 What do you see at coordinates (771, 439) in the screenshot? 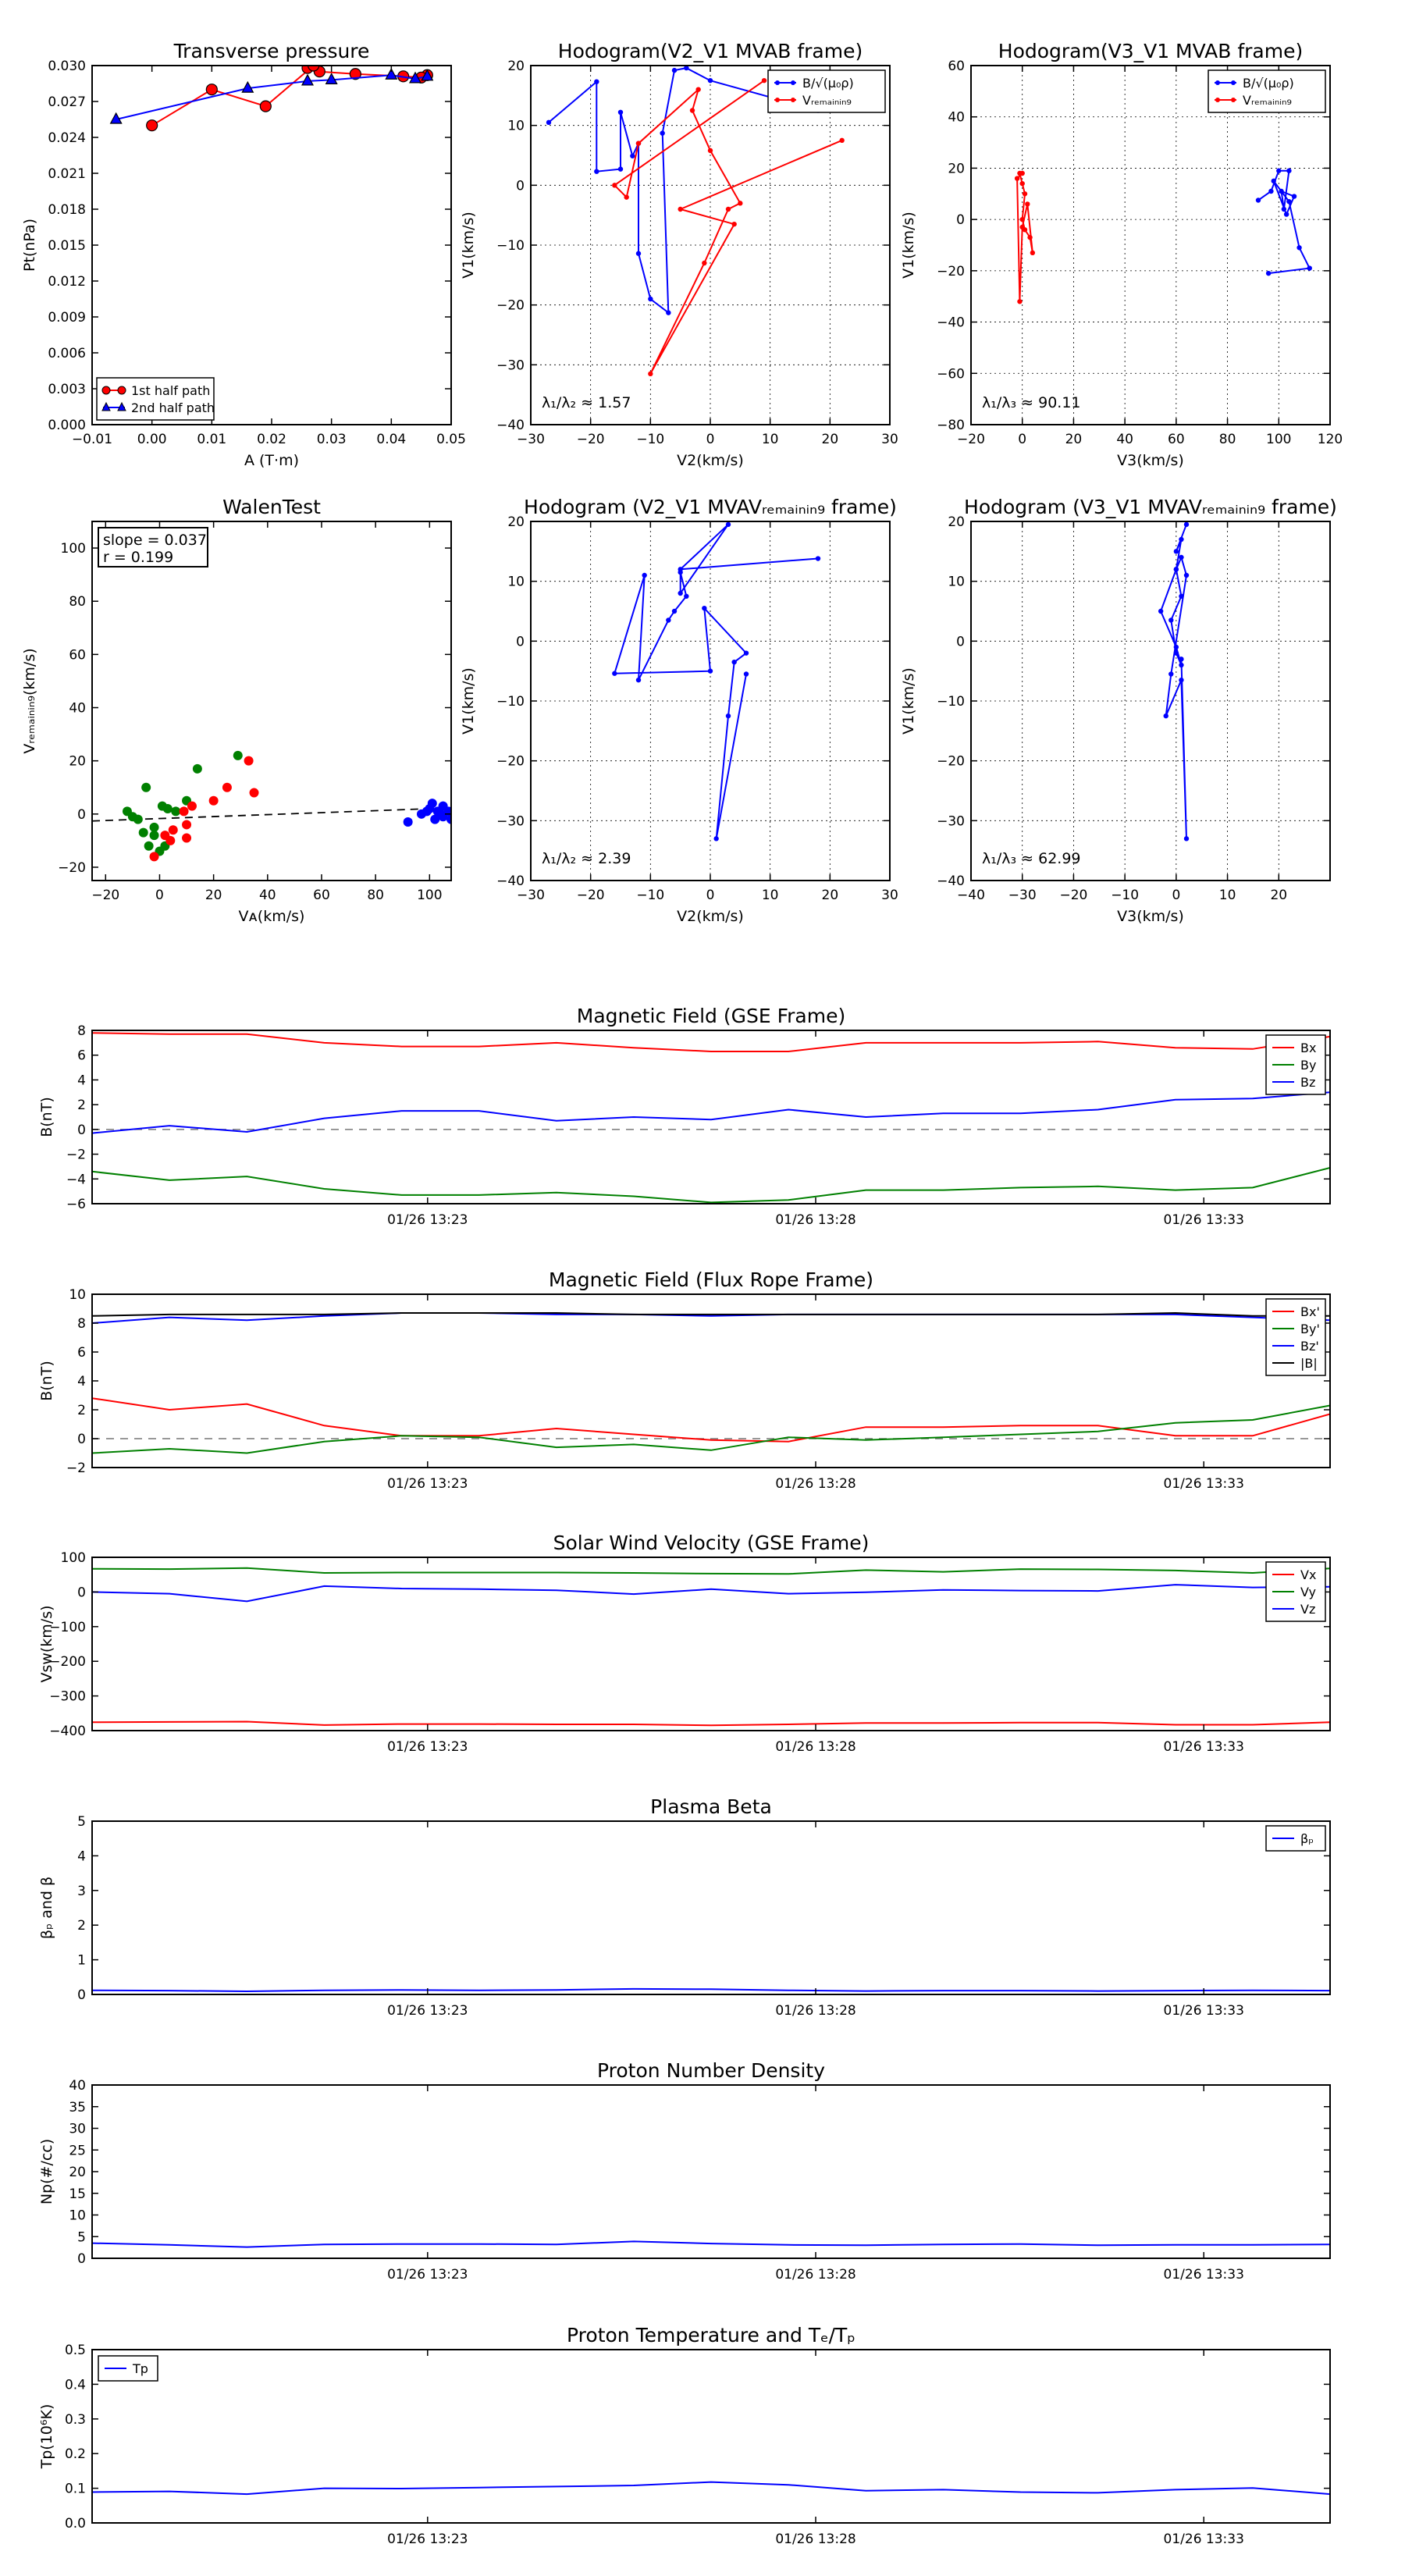
I see `x-tick-label: 10` at bounding box center [771, 439].